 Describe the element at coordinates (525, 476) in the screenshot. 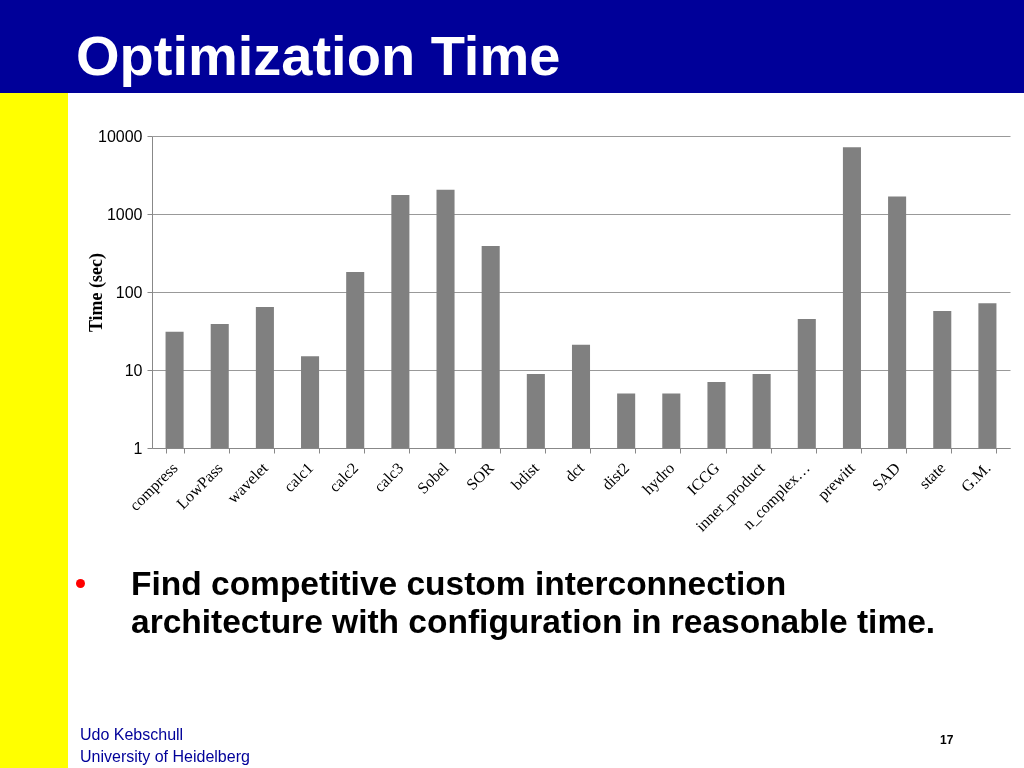

I see `x-tick-label: bdist` at that location.